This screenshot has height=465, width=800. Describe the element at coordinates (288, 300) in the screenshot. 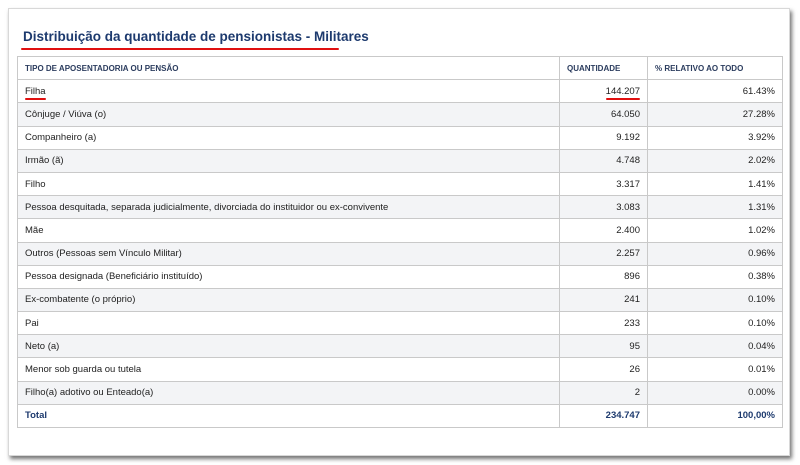

I see `cell-tipo: Ex-combatente (o próprio)` at that location.